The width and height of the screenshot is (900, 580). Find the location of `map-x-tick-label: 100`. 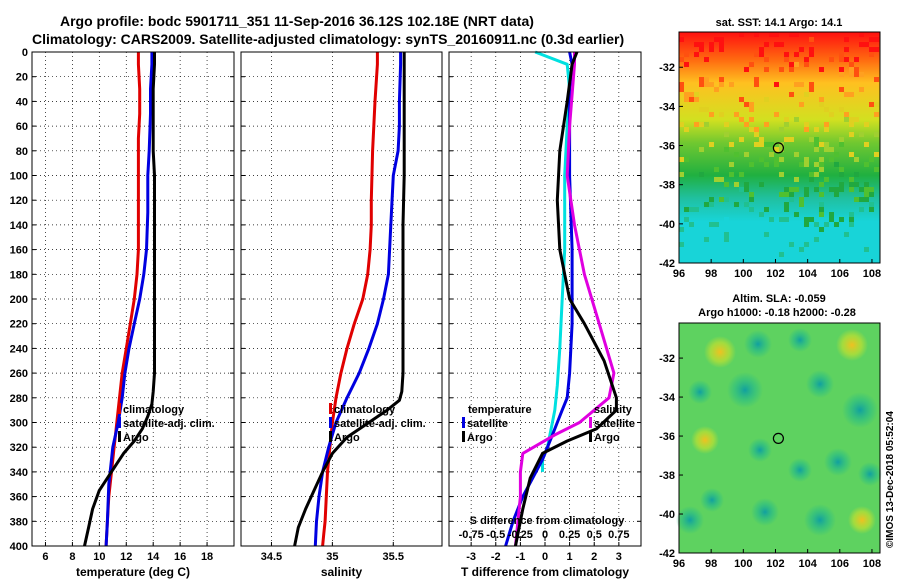

map-x-tick-label: 100 is located at coordinates (743, 564).